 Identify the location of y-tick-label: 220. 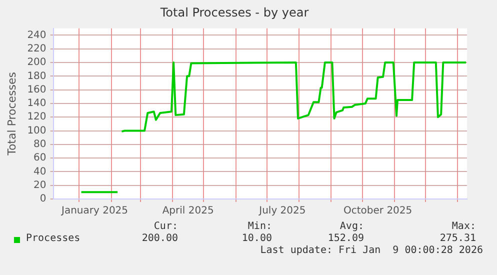
(36, 48).